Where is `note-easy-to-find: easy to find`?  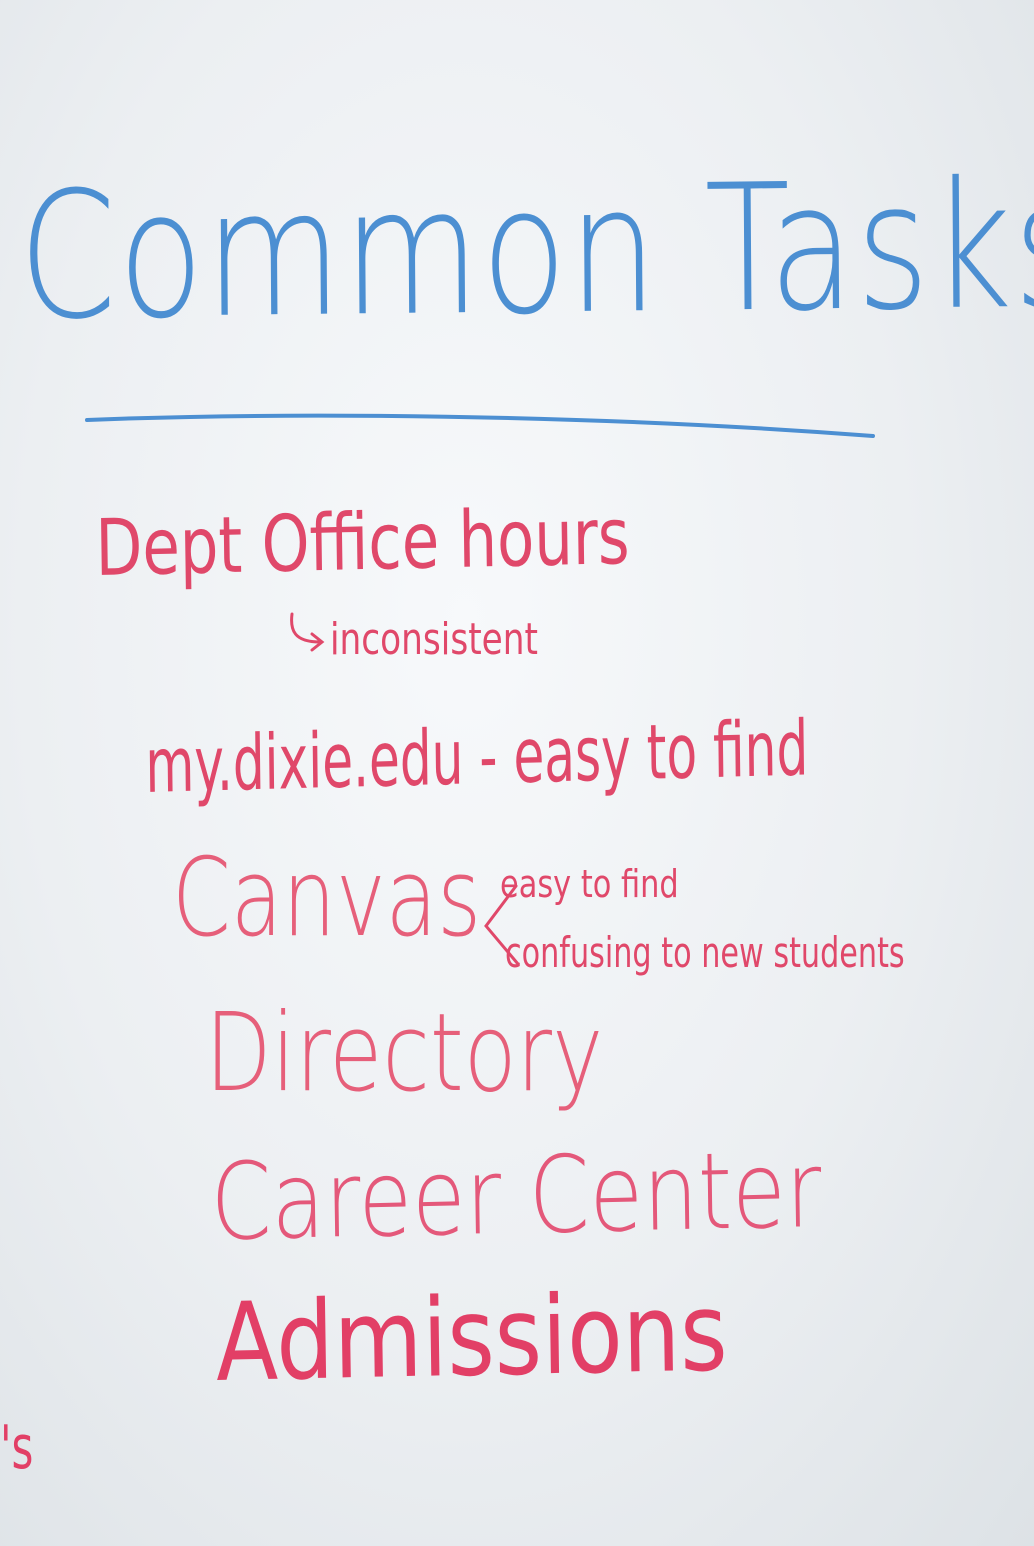
note-easy-to-find: easy to find is located at coordinates (589, 884).